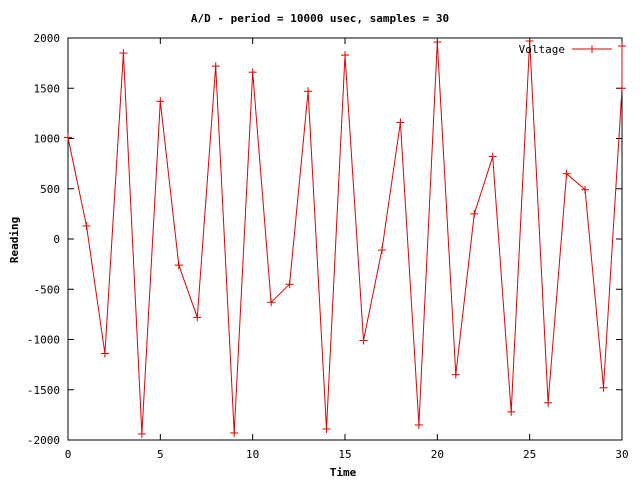  Describe the element at coordinates (252, 454) in the screenshot. I see `x-tick-label: 10` at that location.